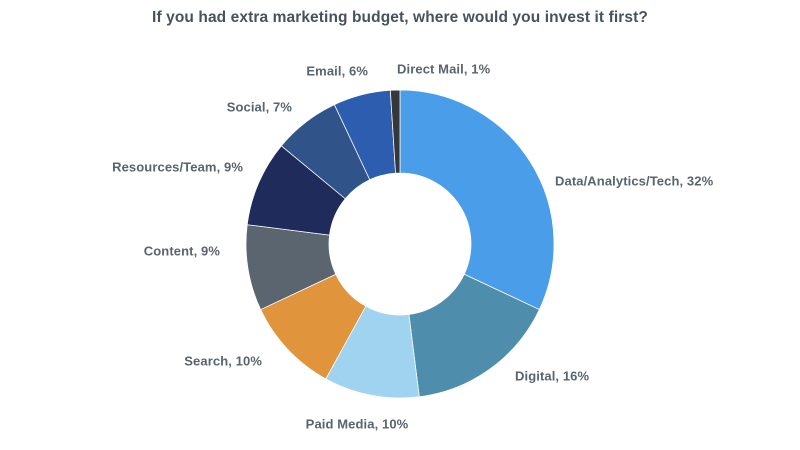 The height and width of the screenshot is (450, 800). What do you see at coordinates (477, 199) in the screenshot?
I see `pie-slice-data-analytics-tech` at bounding box center [477, 199].